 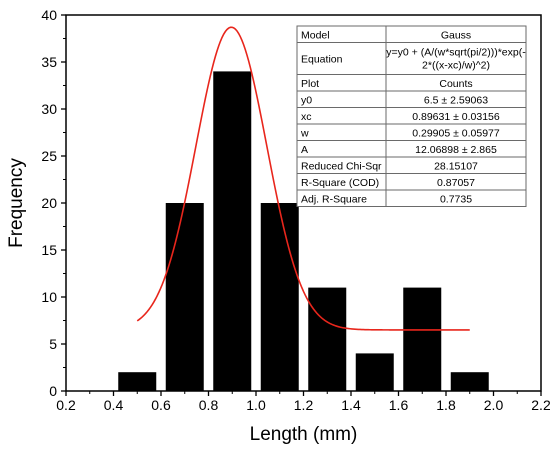 What do you see at coordinates (540, 405) in the screenshot?
I see `x-tick-label-10: 2.2` at bounding box center [540, 405].